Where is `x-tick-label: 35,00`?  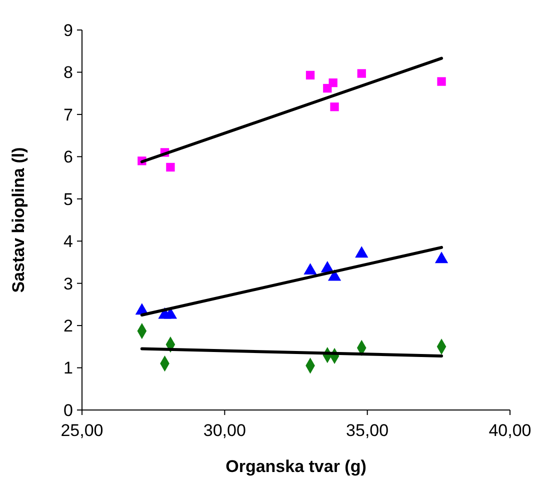 x-tick-label: 35,00 is located at coordinates (367, 430).